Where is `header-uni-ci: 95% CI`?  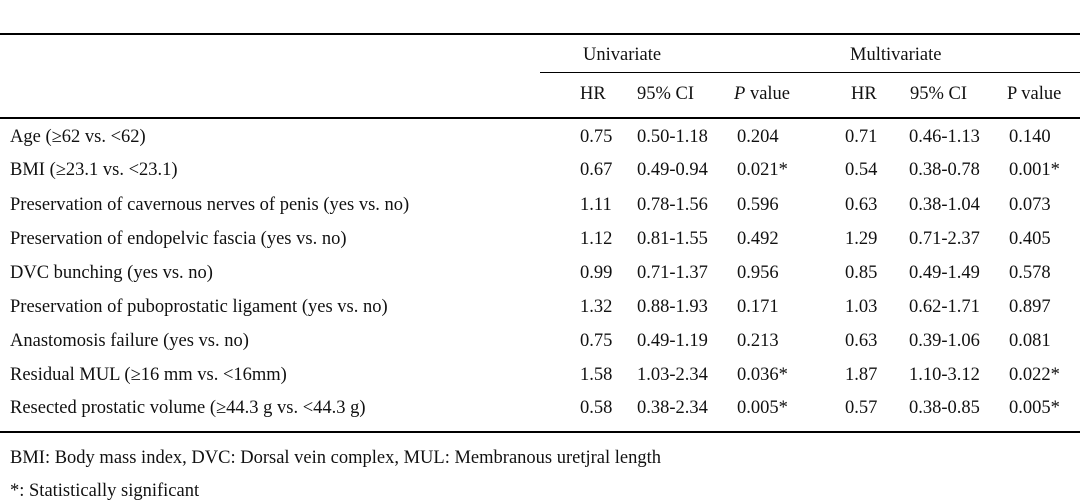 header-uni-ci: 95% CI is located at coordinates (666, 94).